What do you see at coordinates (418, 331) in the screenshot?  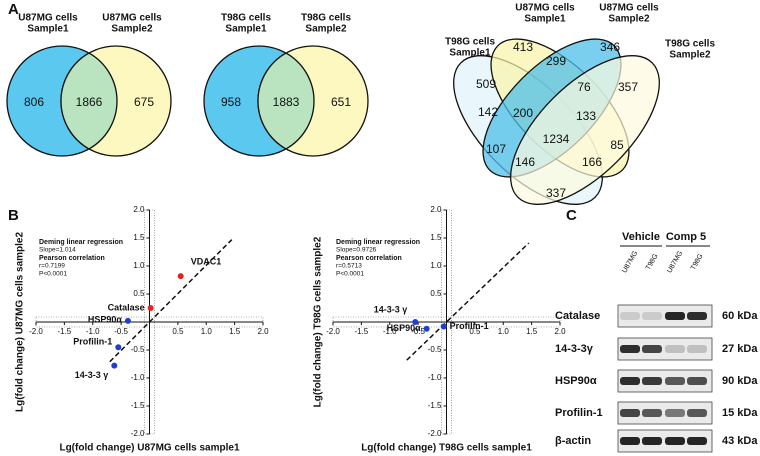 I see `x-tick-label: -0.5` at bounding box center [418, 331].